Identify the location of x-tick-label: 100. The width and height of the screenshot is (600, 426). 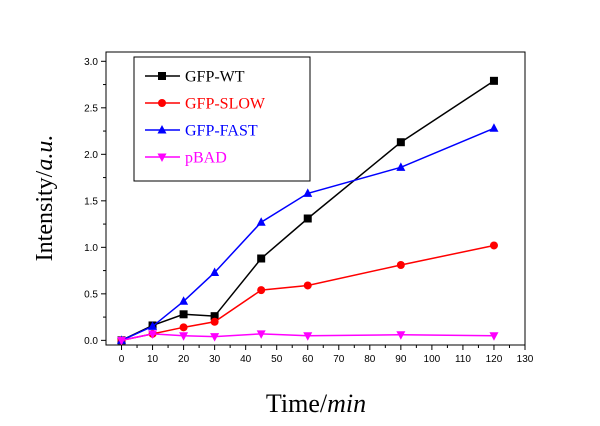
(432, 359).